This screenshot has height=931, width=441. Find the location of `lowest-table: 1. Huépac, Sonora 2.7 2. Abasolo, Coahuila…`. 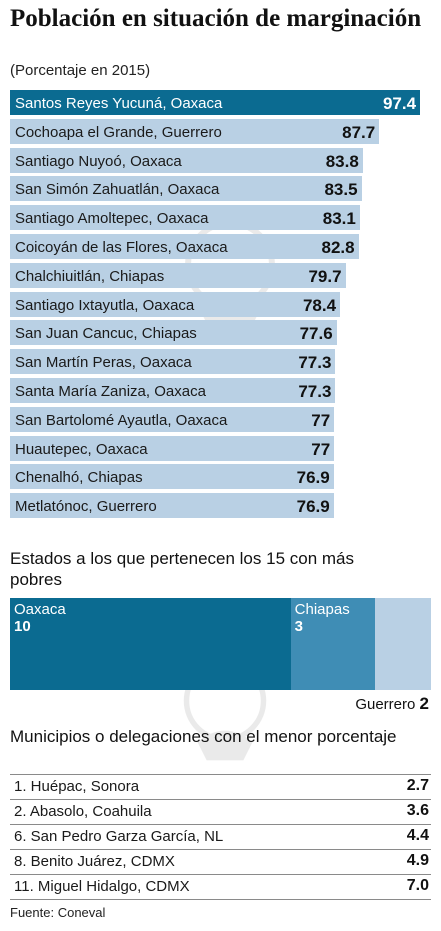

lowest-table: 1. Huépac, Sonora 2.7 2. Abasolo, Coahuila… is located at coordinates (220, 837).